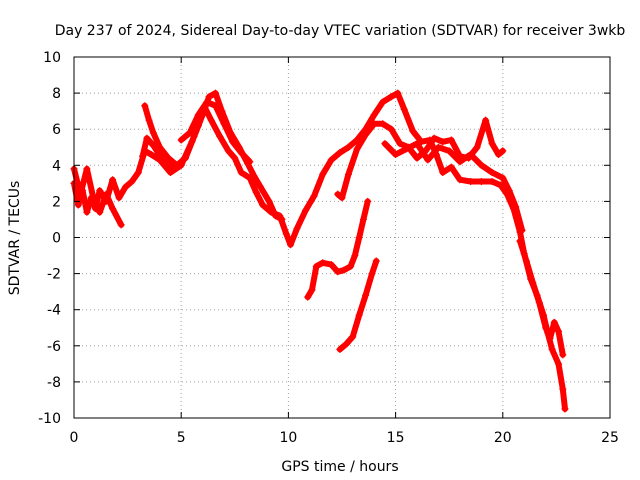  I want to click on series-track-b, so click(97, 197).